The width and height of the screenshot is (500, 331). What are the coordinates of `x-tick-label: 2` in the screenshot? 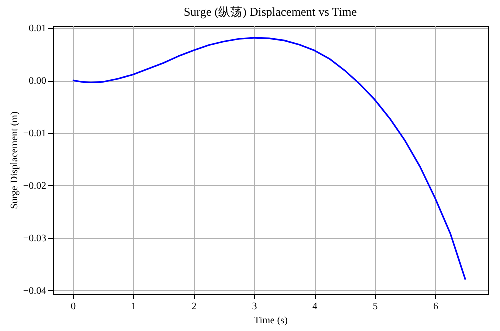 It's located at (194, 307).